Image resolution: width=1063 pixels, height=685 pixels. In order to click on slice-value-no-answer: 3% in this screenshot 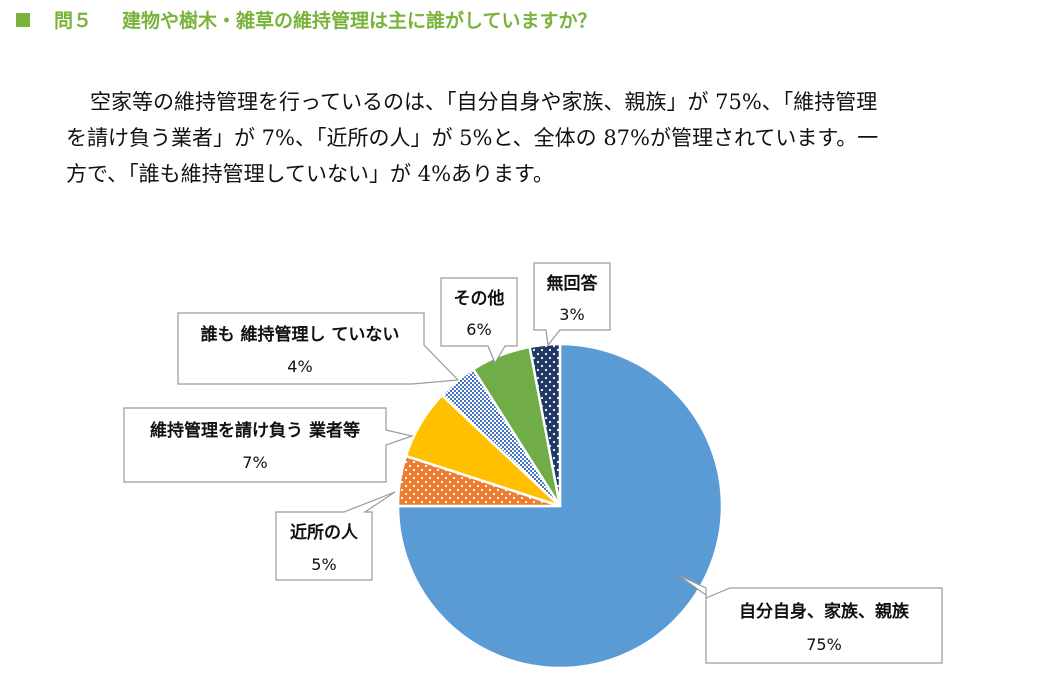, I will do `click(571, 314)`.